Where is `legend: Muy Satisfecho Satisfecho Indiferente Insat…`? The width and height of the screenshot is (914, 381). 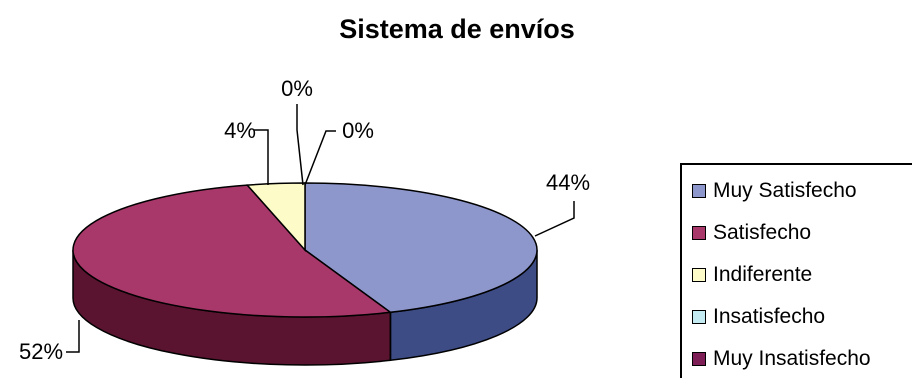
legend: Muy Satisfecho Satisfecho Indiferente Insat… is located at coordinates (796, 270).